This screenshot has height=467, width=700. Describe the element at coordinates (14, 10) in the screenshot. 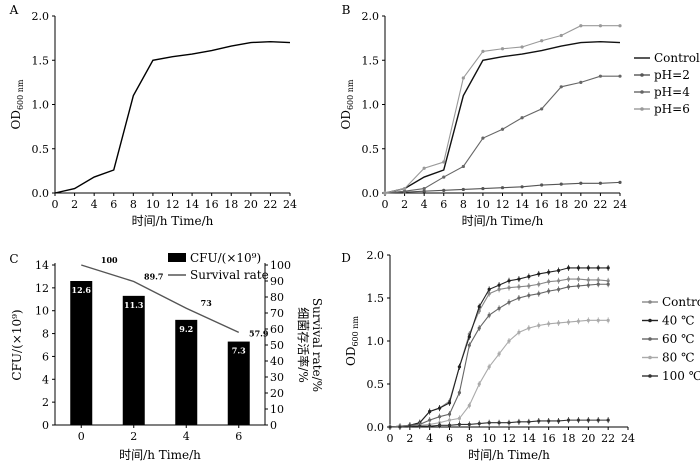

I see `panel-label: A` at that location.